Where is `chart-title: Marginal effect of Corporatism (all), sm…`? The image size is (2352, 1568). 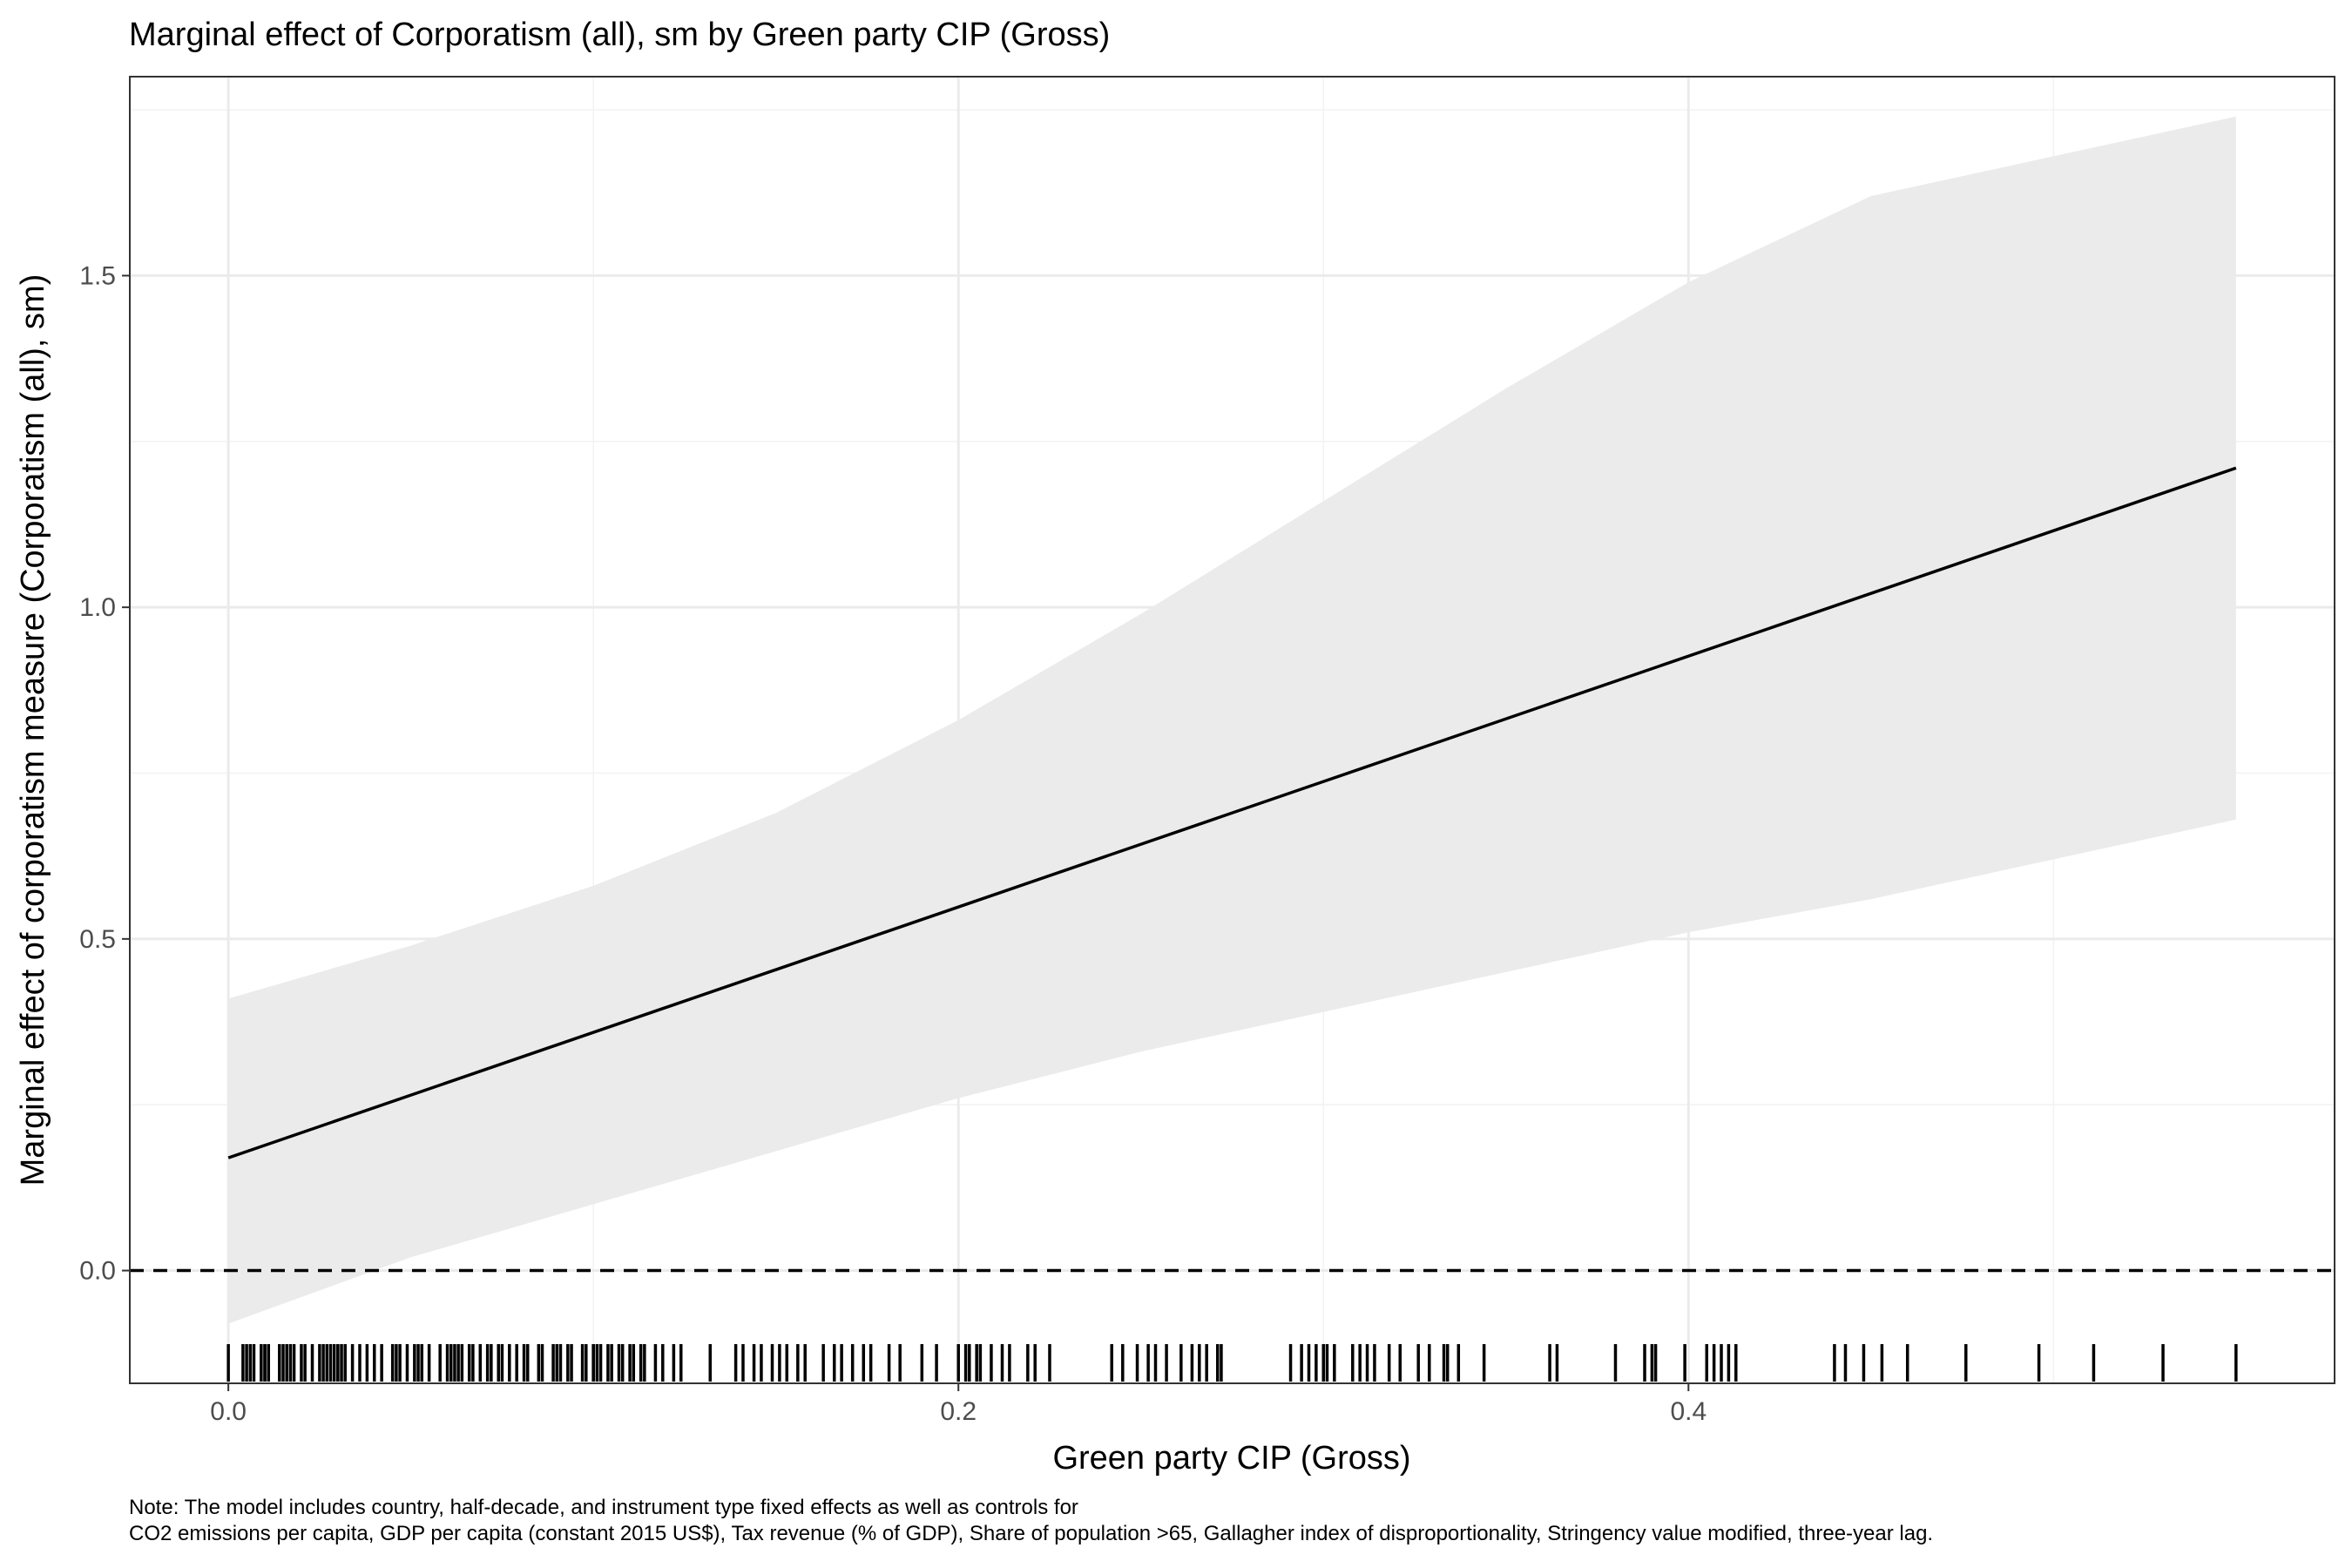
chart-title: Marginal effect of Corporatism (all), sm… is located at coordinates (619, 35).